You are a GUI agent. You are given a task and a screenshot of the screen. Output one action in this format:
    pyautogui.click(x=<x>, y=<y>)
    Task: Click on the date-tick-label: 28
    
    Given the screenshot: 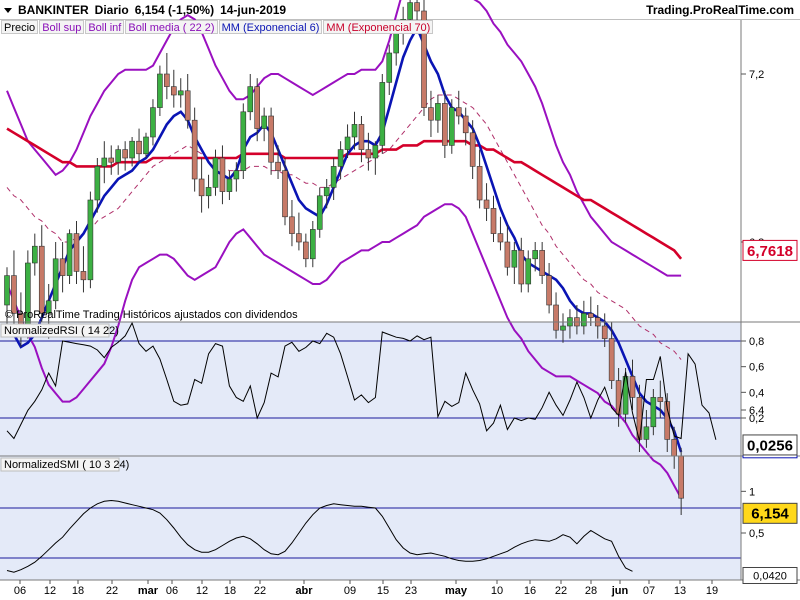 What is the action you would take?
    pyautogui.click(x=591, y=591)
    